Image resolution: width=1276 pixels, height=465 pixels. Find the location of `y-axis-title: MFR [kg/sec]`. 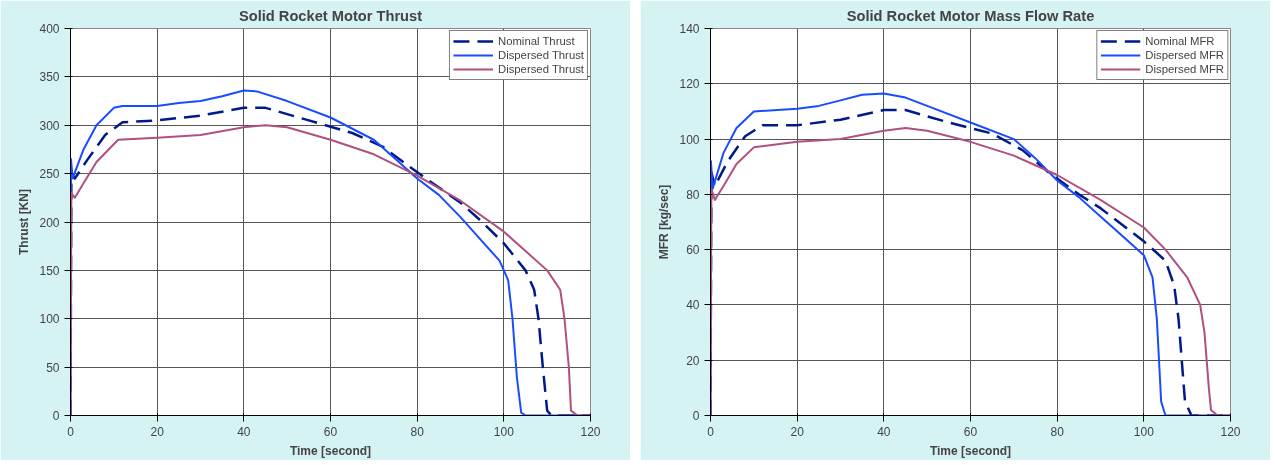

y-axis-title: MFR [kg/sec] is located at coordinates (664, 222).